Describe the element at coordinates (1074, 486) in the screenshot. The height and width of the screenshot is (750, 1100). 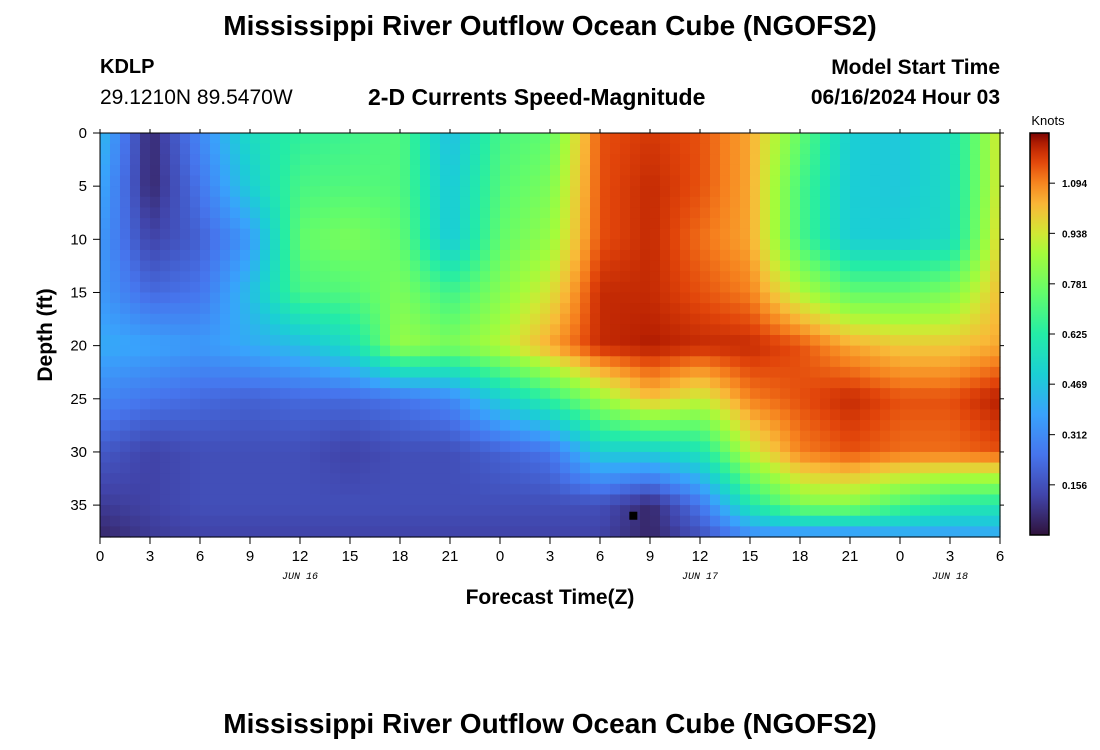
I see `colorbar-tick-label: 0.156` at that location.